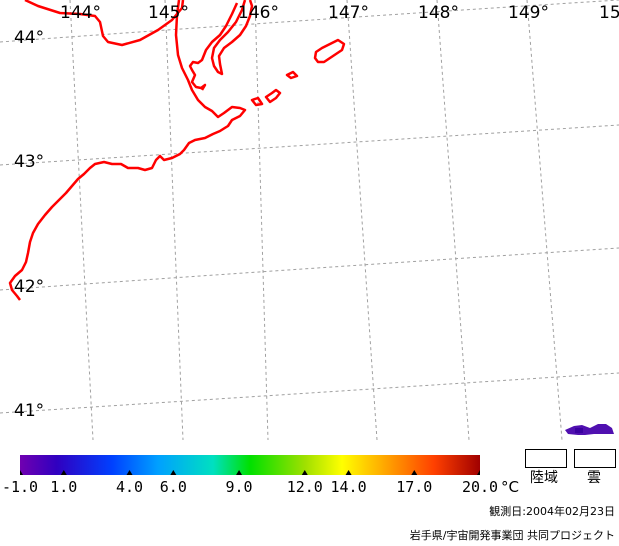 The width and height of the screenshot is (619, 546). Describe the element at coordinates (348, 487) in the screenshot. I see `colorbar-tick-label-6: 14.0` at that location.